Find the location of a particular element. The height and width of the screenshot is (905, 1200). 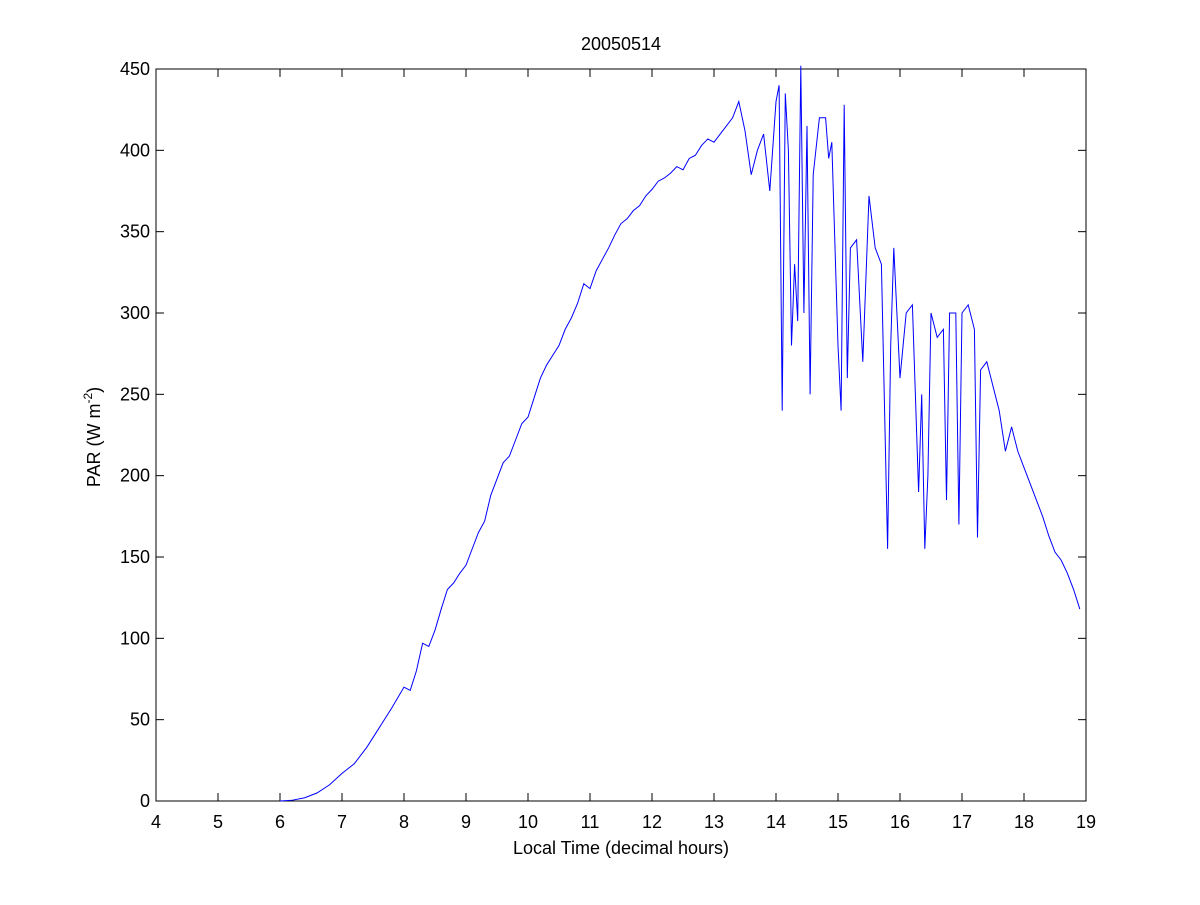

x-tick-label: 10 is located at coordinates (528, 822).